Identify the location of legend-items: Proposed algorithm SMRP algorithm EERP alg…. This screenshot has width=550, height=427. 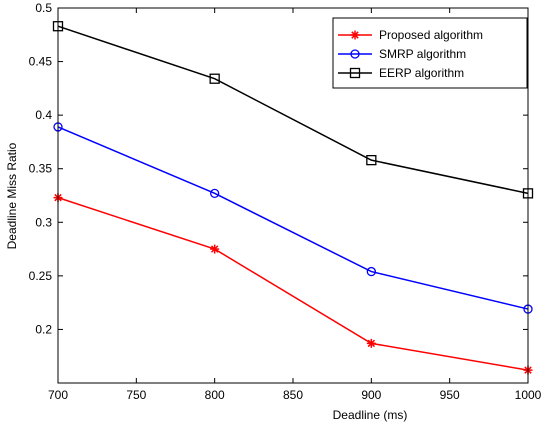
(410, 54).